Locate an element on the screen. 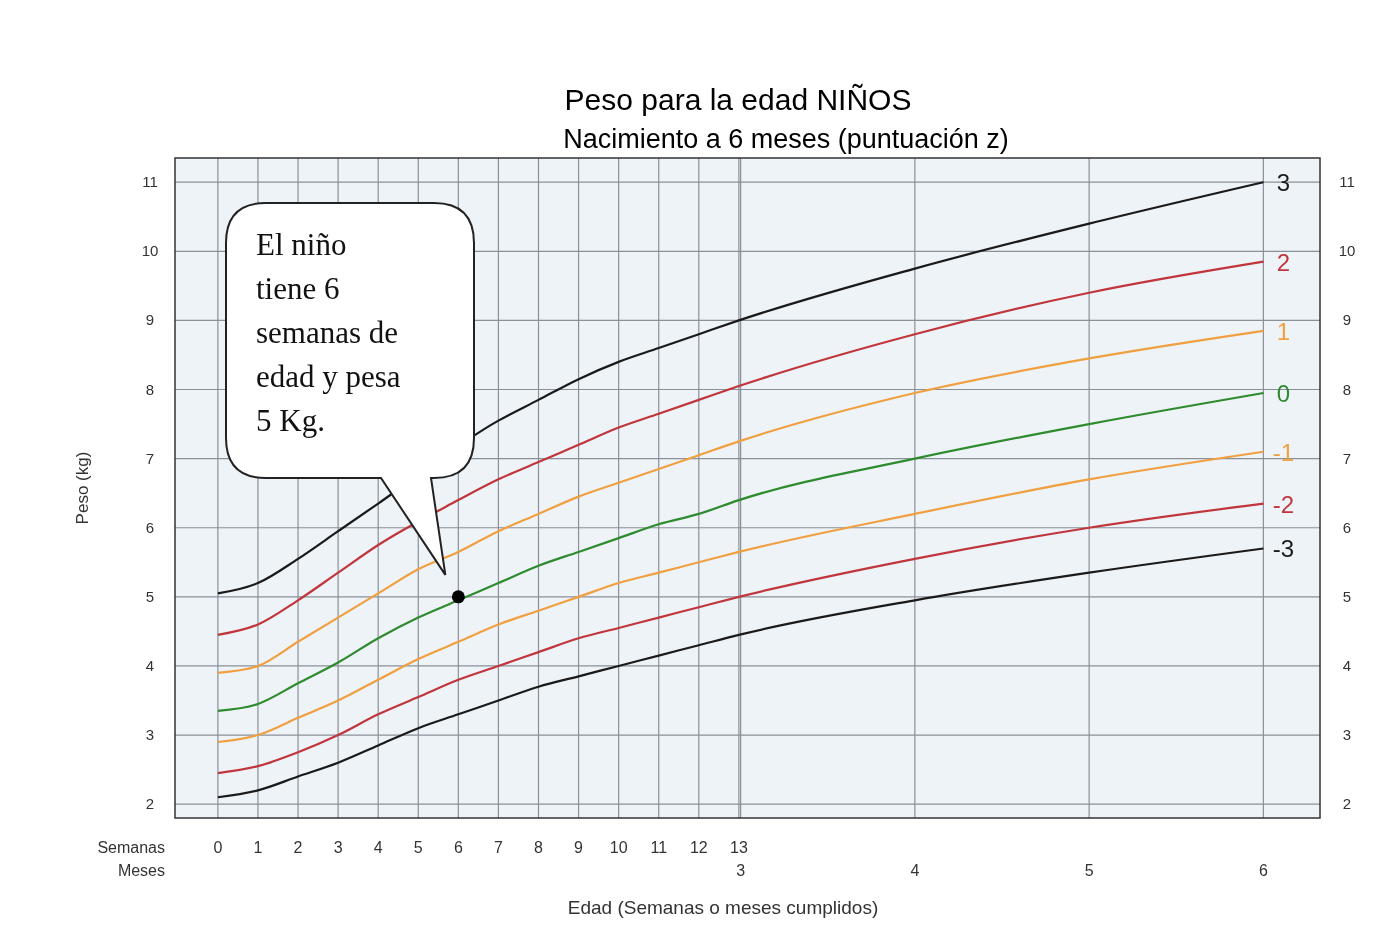  x-tick-label: 13 is located at coordinates (738, 847).